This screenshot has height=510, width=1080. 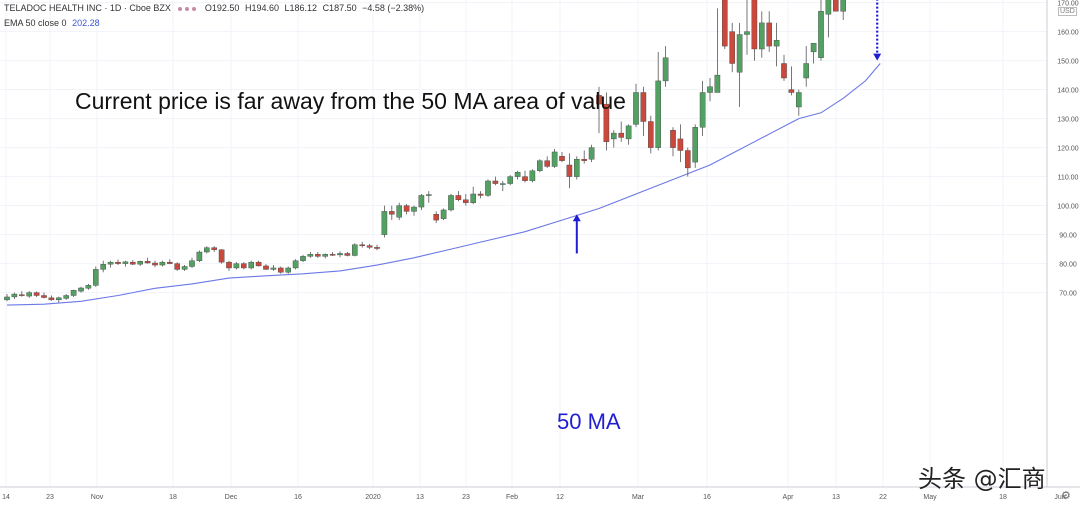 What do you see at coordinates (589, 421) in the screenshot?
I see `annotation-ma-label: 50 MA` at bounding box center [589, 421].